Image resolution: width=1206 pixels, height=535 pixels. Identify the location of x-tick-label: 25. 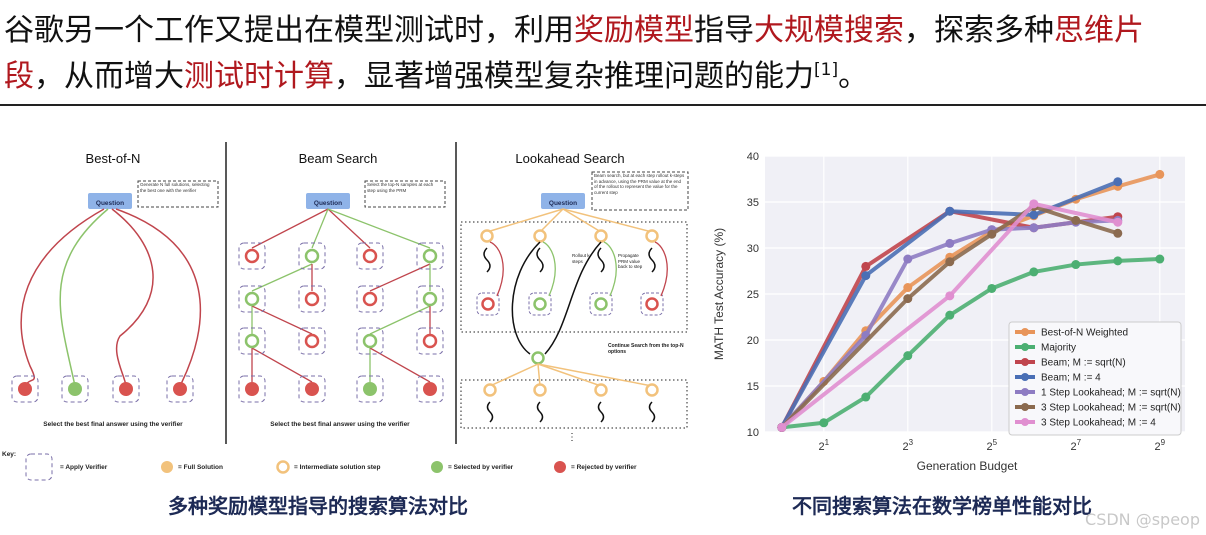
(992, 445).